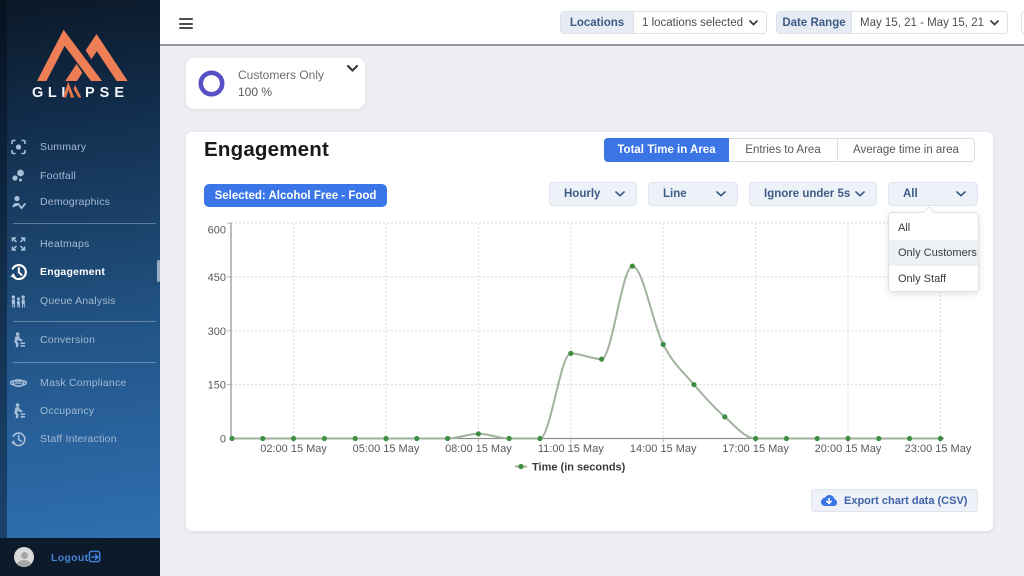 This screenshot has width=1024, height=576. What do you see at coordinates (386, 449) in the screenshot?
I see `svg-text: 05:00 15 May` at bounding box center [386, 449].